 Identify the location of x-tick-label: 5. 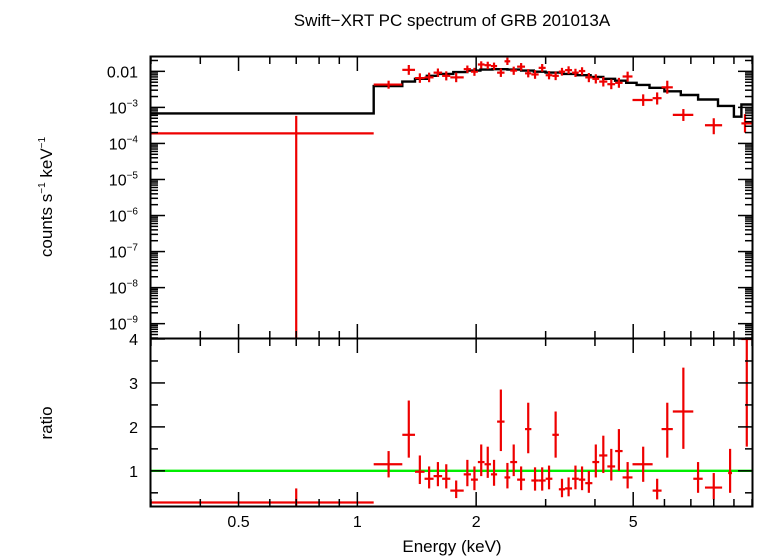
(633, 522).